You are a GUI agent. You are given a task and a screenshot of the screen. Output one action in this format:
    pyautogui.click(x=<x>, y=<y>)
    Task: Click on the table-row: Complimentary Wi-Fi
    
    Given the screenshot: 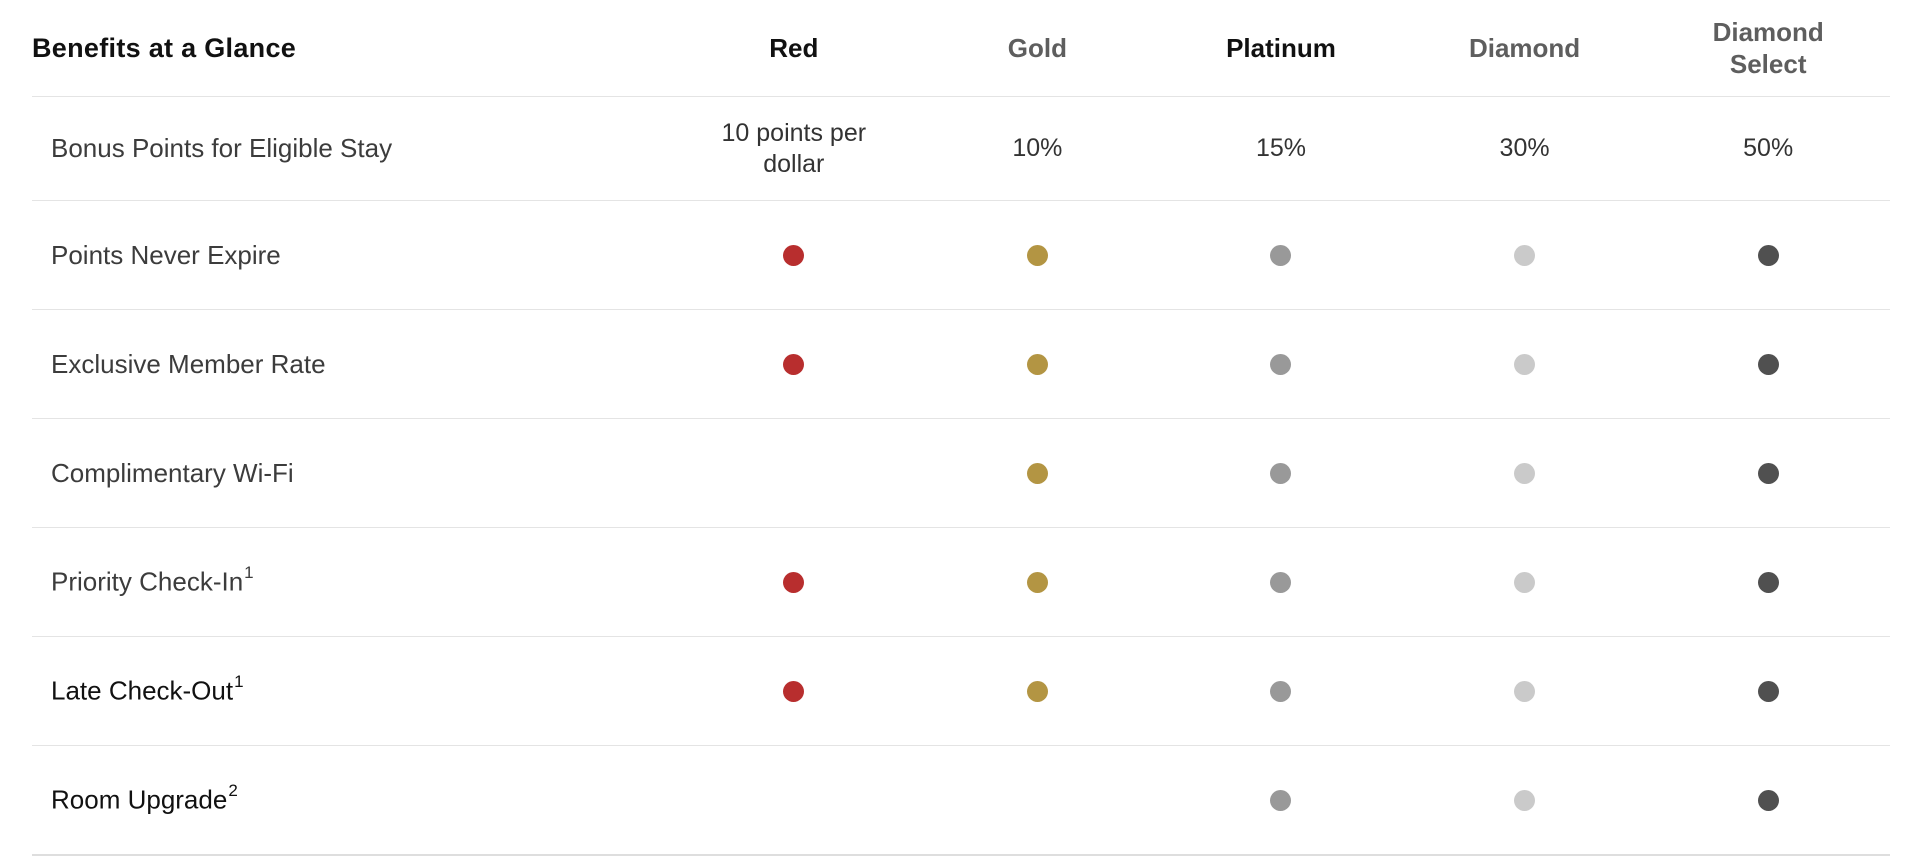 What is the action you would take?
    pyautogui.click(x=961, y=473)
    